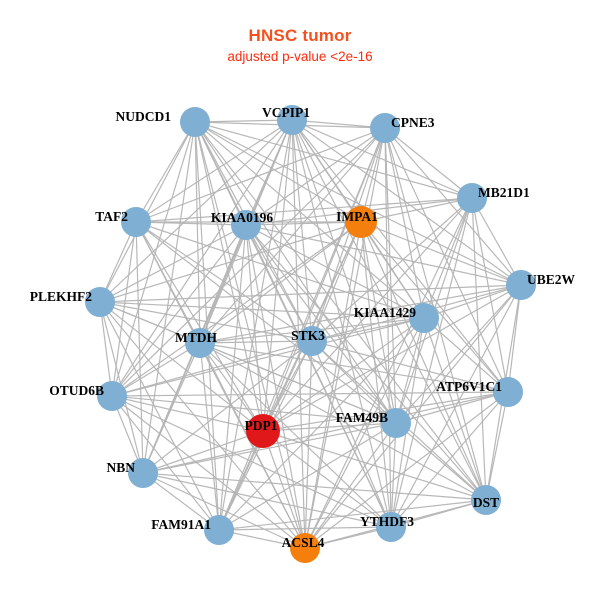  Describe the element at coordinates (472, 198) in the screenshot. I see `graph-node-mb21d1` at that location.